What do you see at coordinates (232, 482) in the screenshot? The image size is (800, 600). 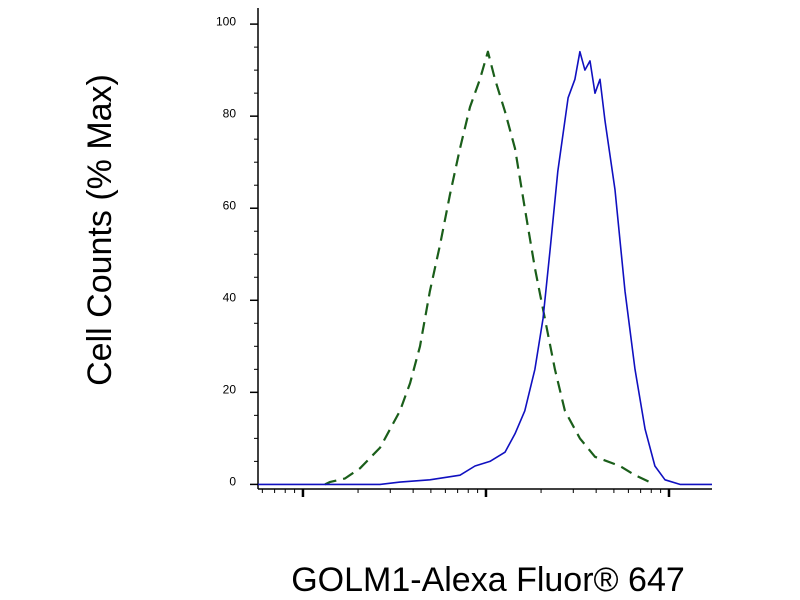 I see `y-tick-label: 0` at bounding box center [232, 482].